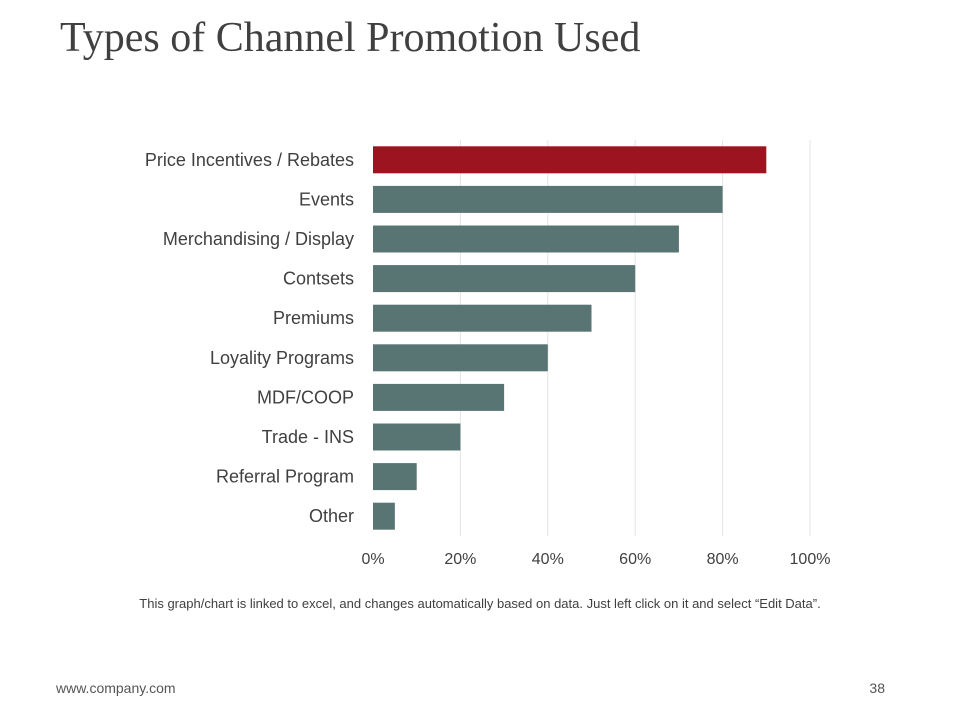 This screenshot has width=960, height=720. I want to click on x-tick-label: 0%, so click(372, 559).